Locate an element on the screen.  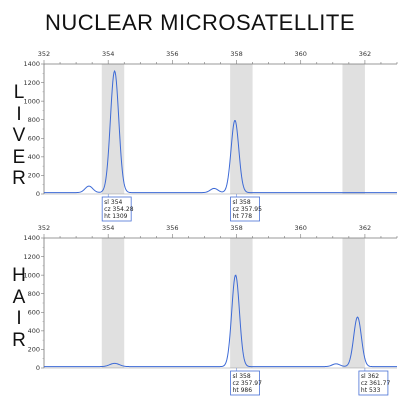
side-label-letter: L is located at coordinates (19, 92).